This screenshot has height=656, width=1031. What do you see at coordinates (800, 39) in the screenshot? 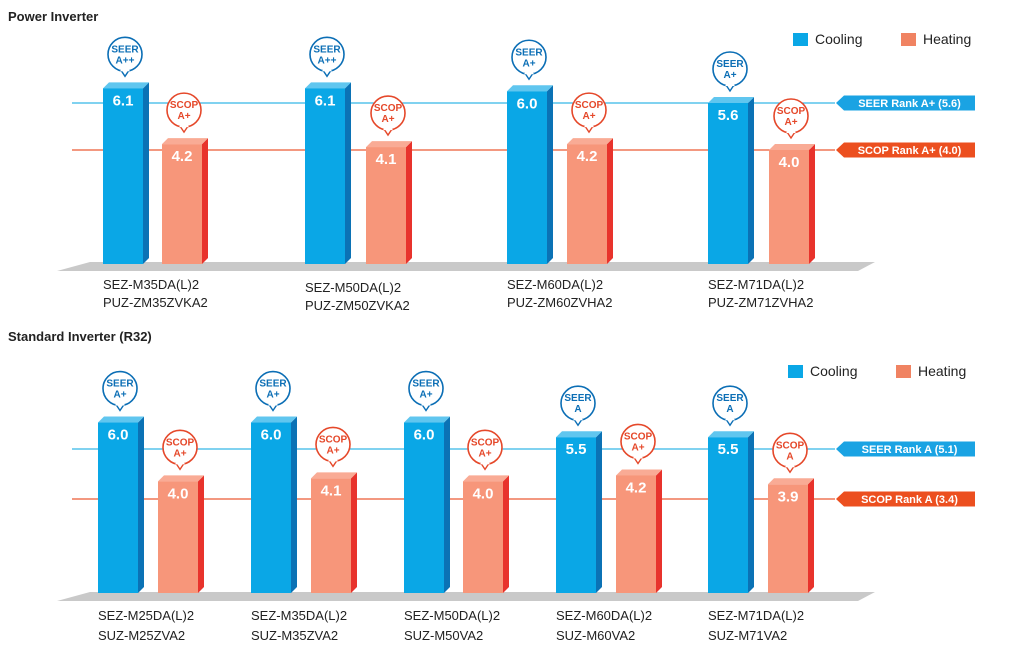
I see `cooling-legend-swatch` at bounding box center [800, 39].